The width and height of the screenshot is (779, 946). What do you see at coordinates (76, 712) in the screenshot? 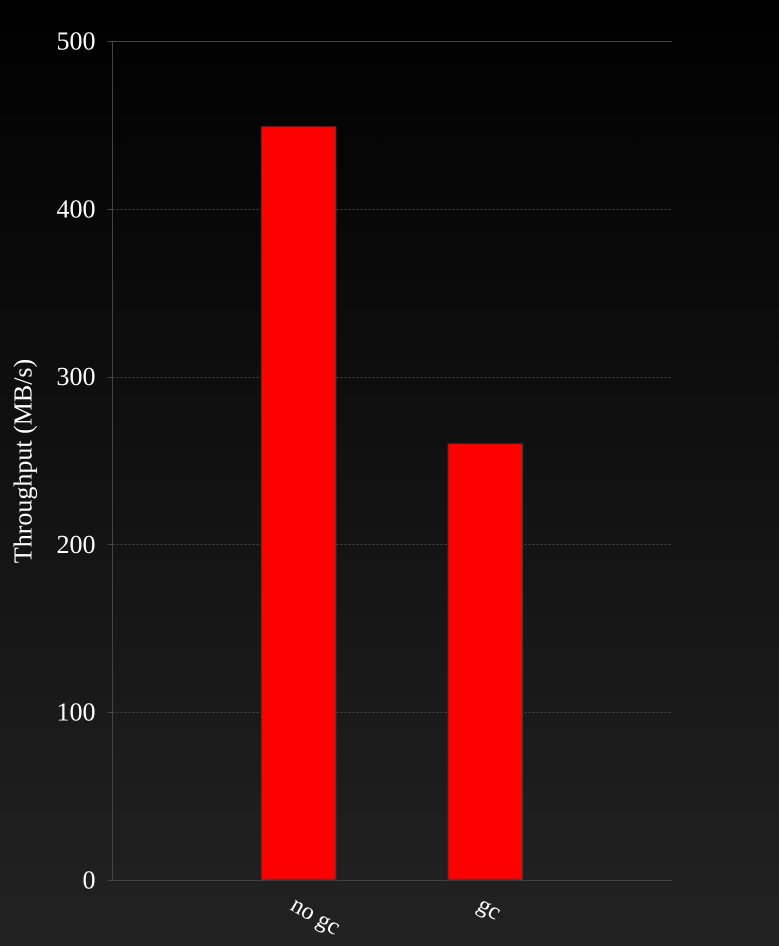
I see `y-tick-label: 100` at bounding box center [76, 712].